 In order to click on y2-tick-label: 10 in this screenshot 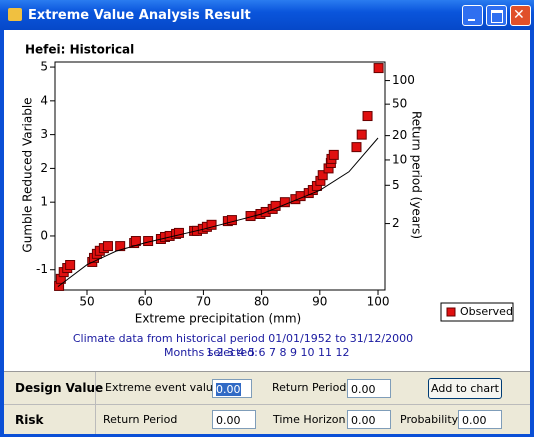, I will do `click(399, 159)`.